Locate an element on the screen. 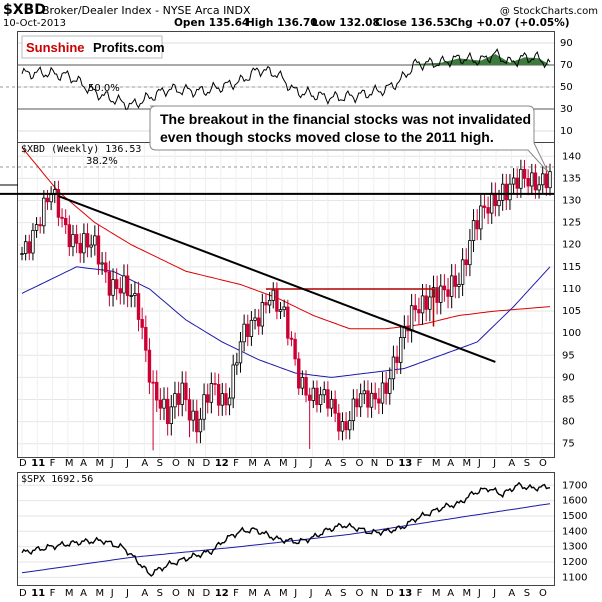 The image size is (602, 602). month-label-top: N is located at coordinates (374, 463).